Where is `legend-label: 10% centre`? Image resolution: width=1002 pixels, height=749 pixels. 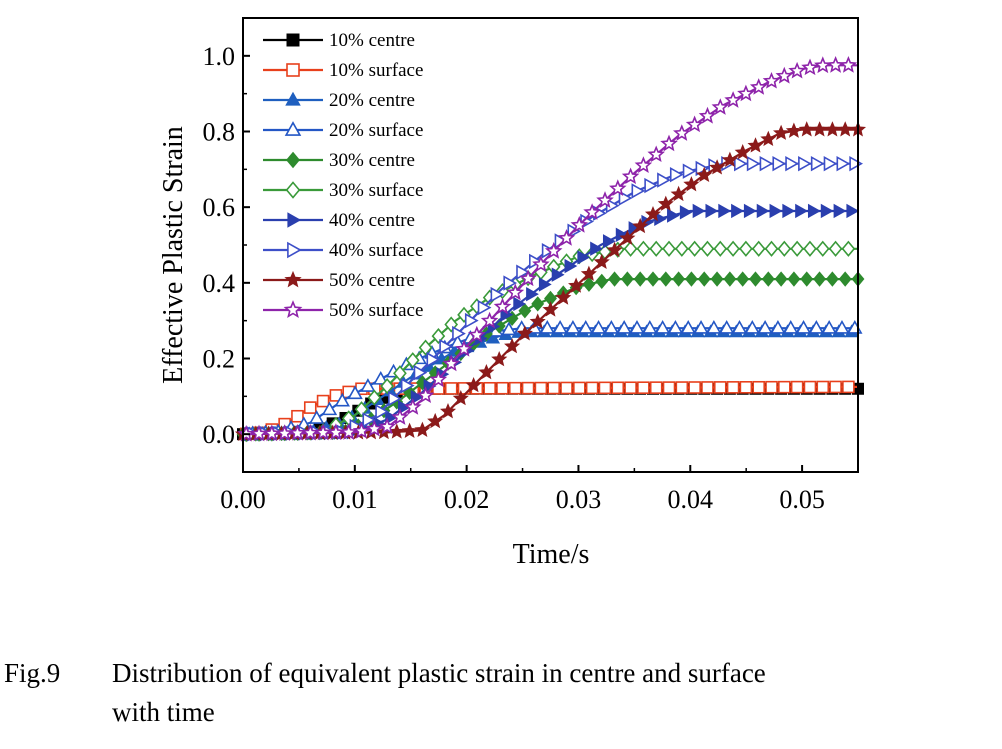 legend-label: 10% centre is located at coordinates (372, 40).